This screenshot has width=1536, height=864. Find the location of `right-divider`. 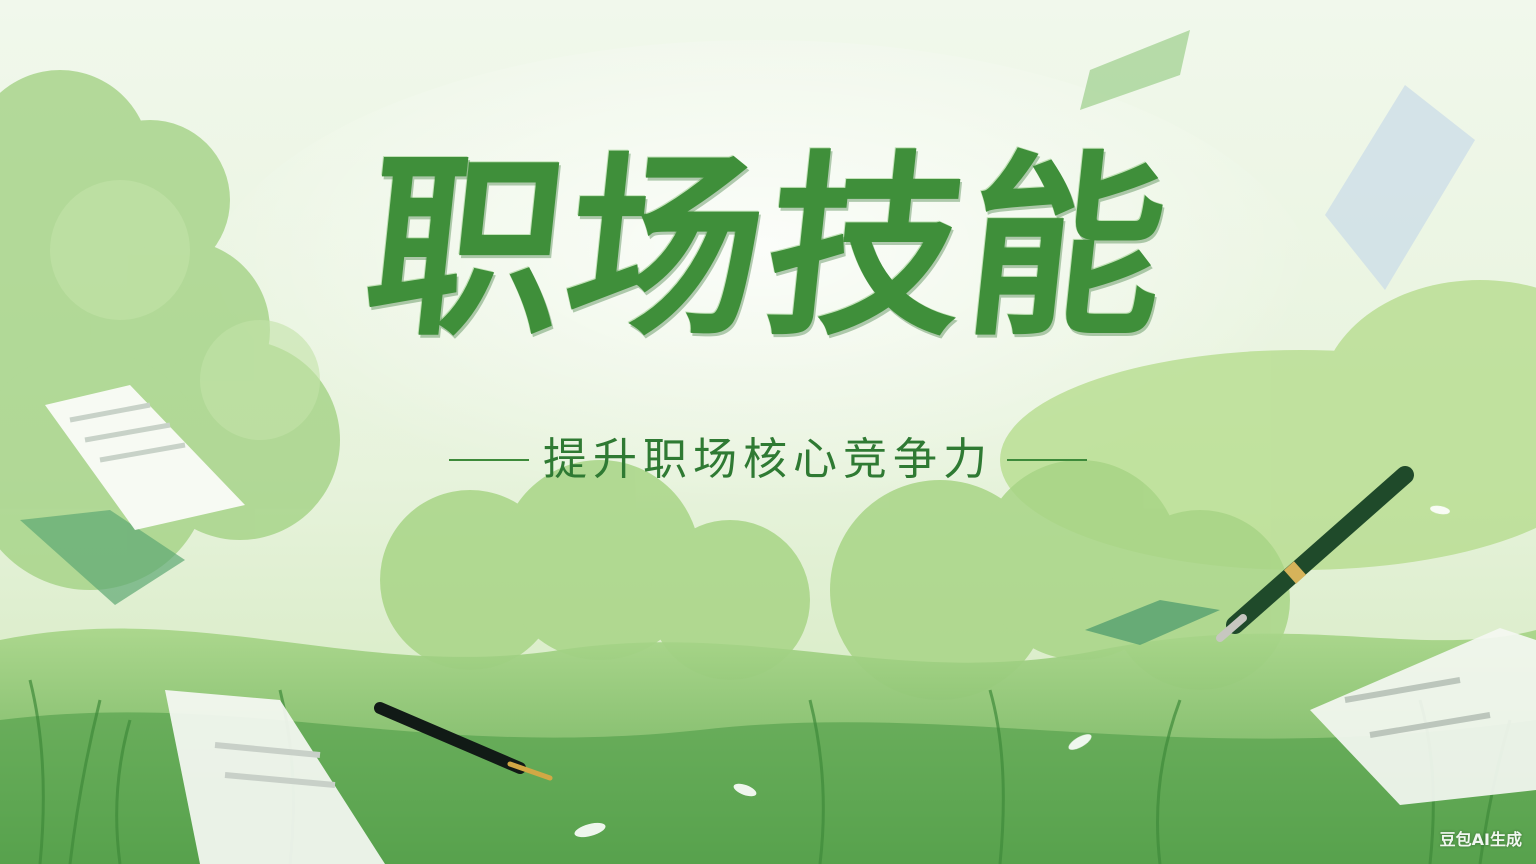

right-divider is located at coordinates (1047, 460).